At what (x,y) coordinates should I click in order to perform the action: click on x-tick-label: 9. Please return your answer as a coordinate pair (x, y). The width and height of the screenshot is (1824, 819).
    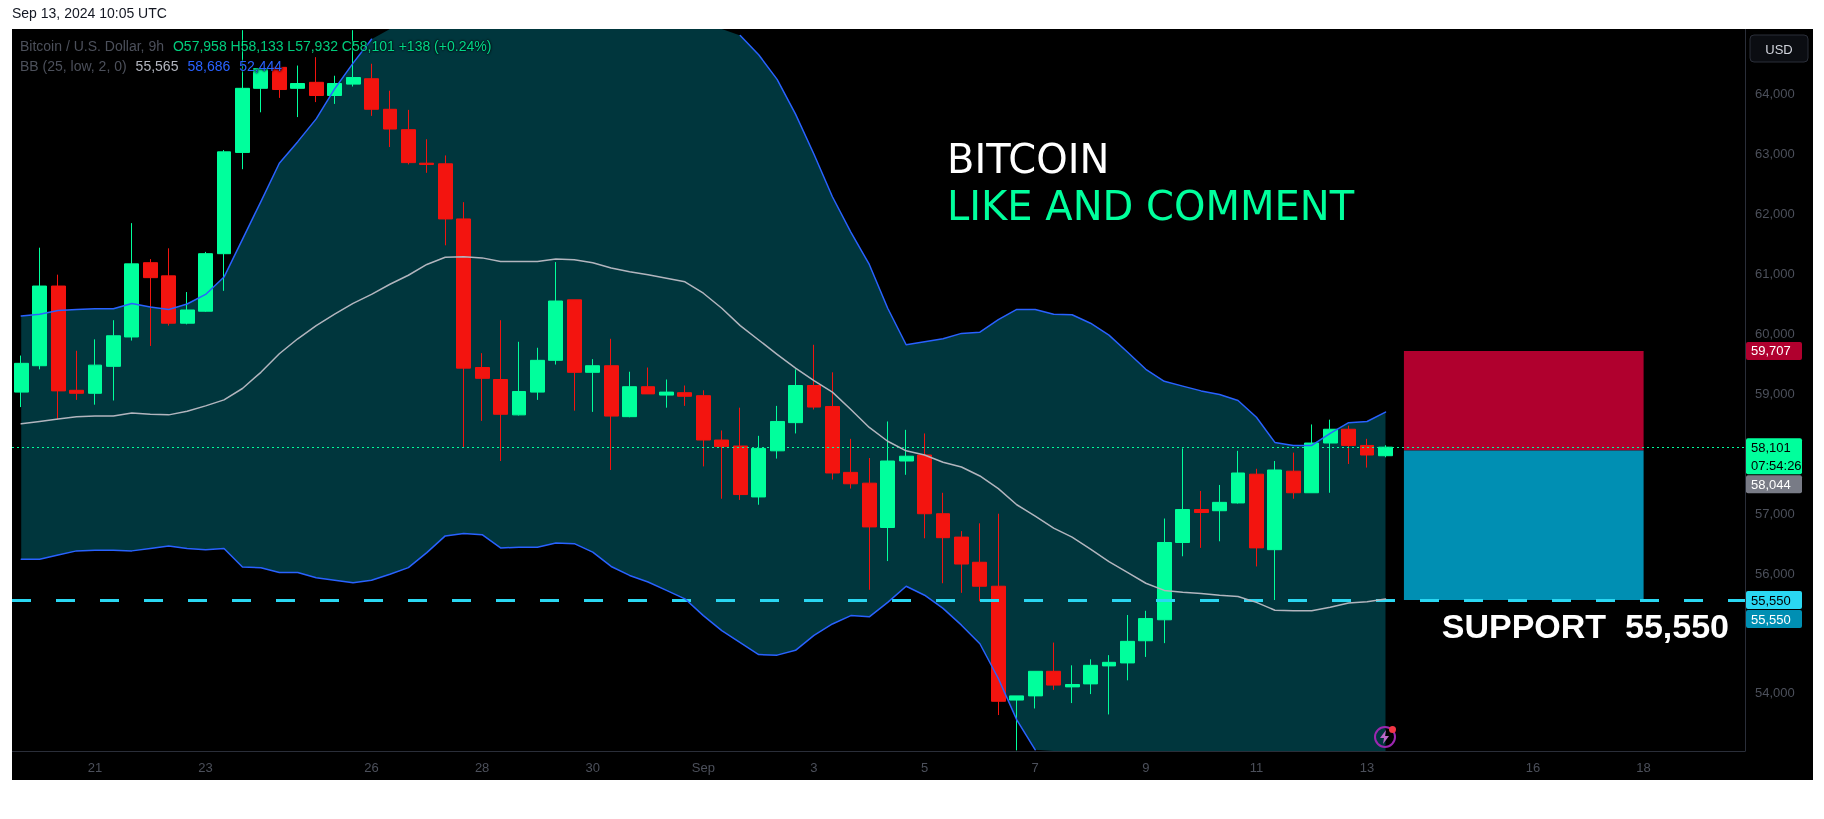
    Looking at the image, I should click on (1146, 767).